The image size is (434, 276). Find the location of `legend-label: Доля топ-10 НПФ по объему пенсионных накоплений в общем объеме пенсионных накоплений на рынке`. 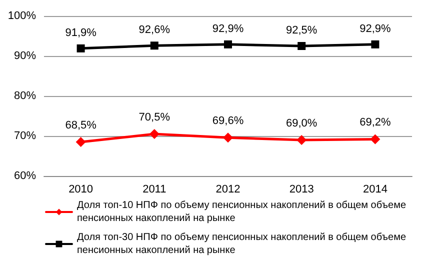

legend-label: Доля топ-10 НПФ по объему пенсионных накоплений в общем объеме пенсионных накоплений на рынке is located at coordinates (243, 212).